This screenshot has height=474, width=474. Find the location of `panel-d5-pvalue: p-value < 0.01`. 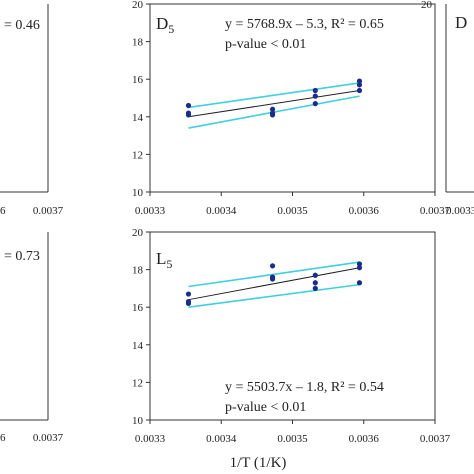

panel-d5-pvalue: p-value < 0.01 is located at coordinates (265, 44).